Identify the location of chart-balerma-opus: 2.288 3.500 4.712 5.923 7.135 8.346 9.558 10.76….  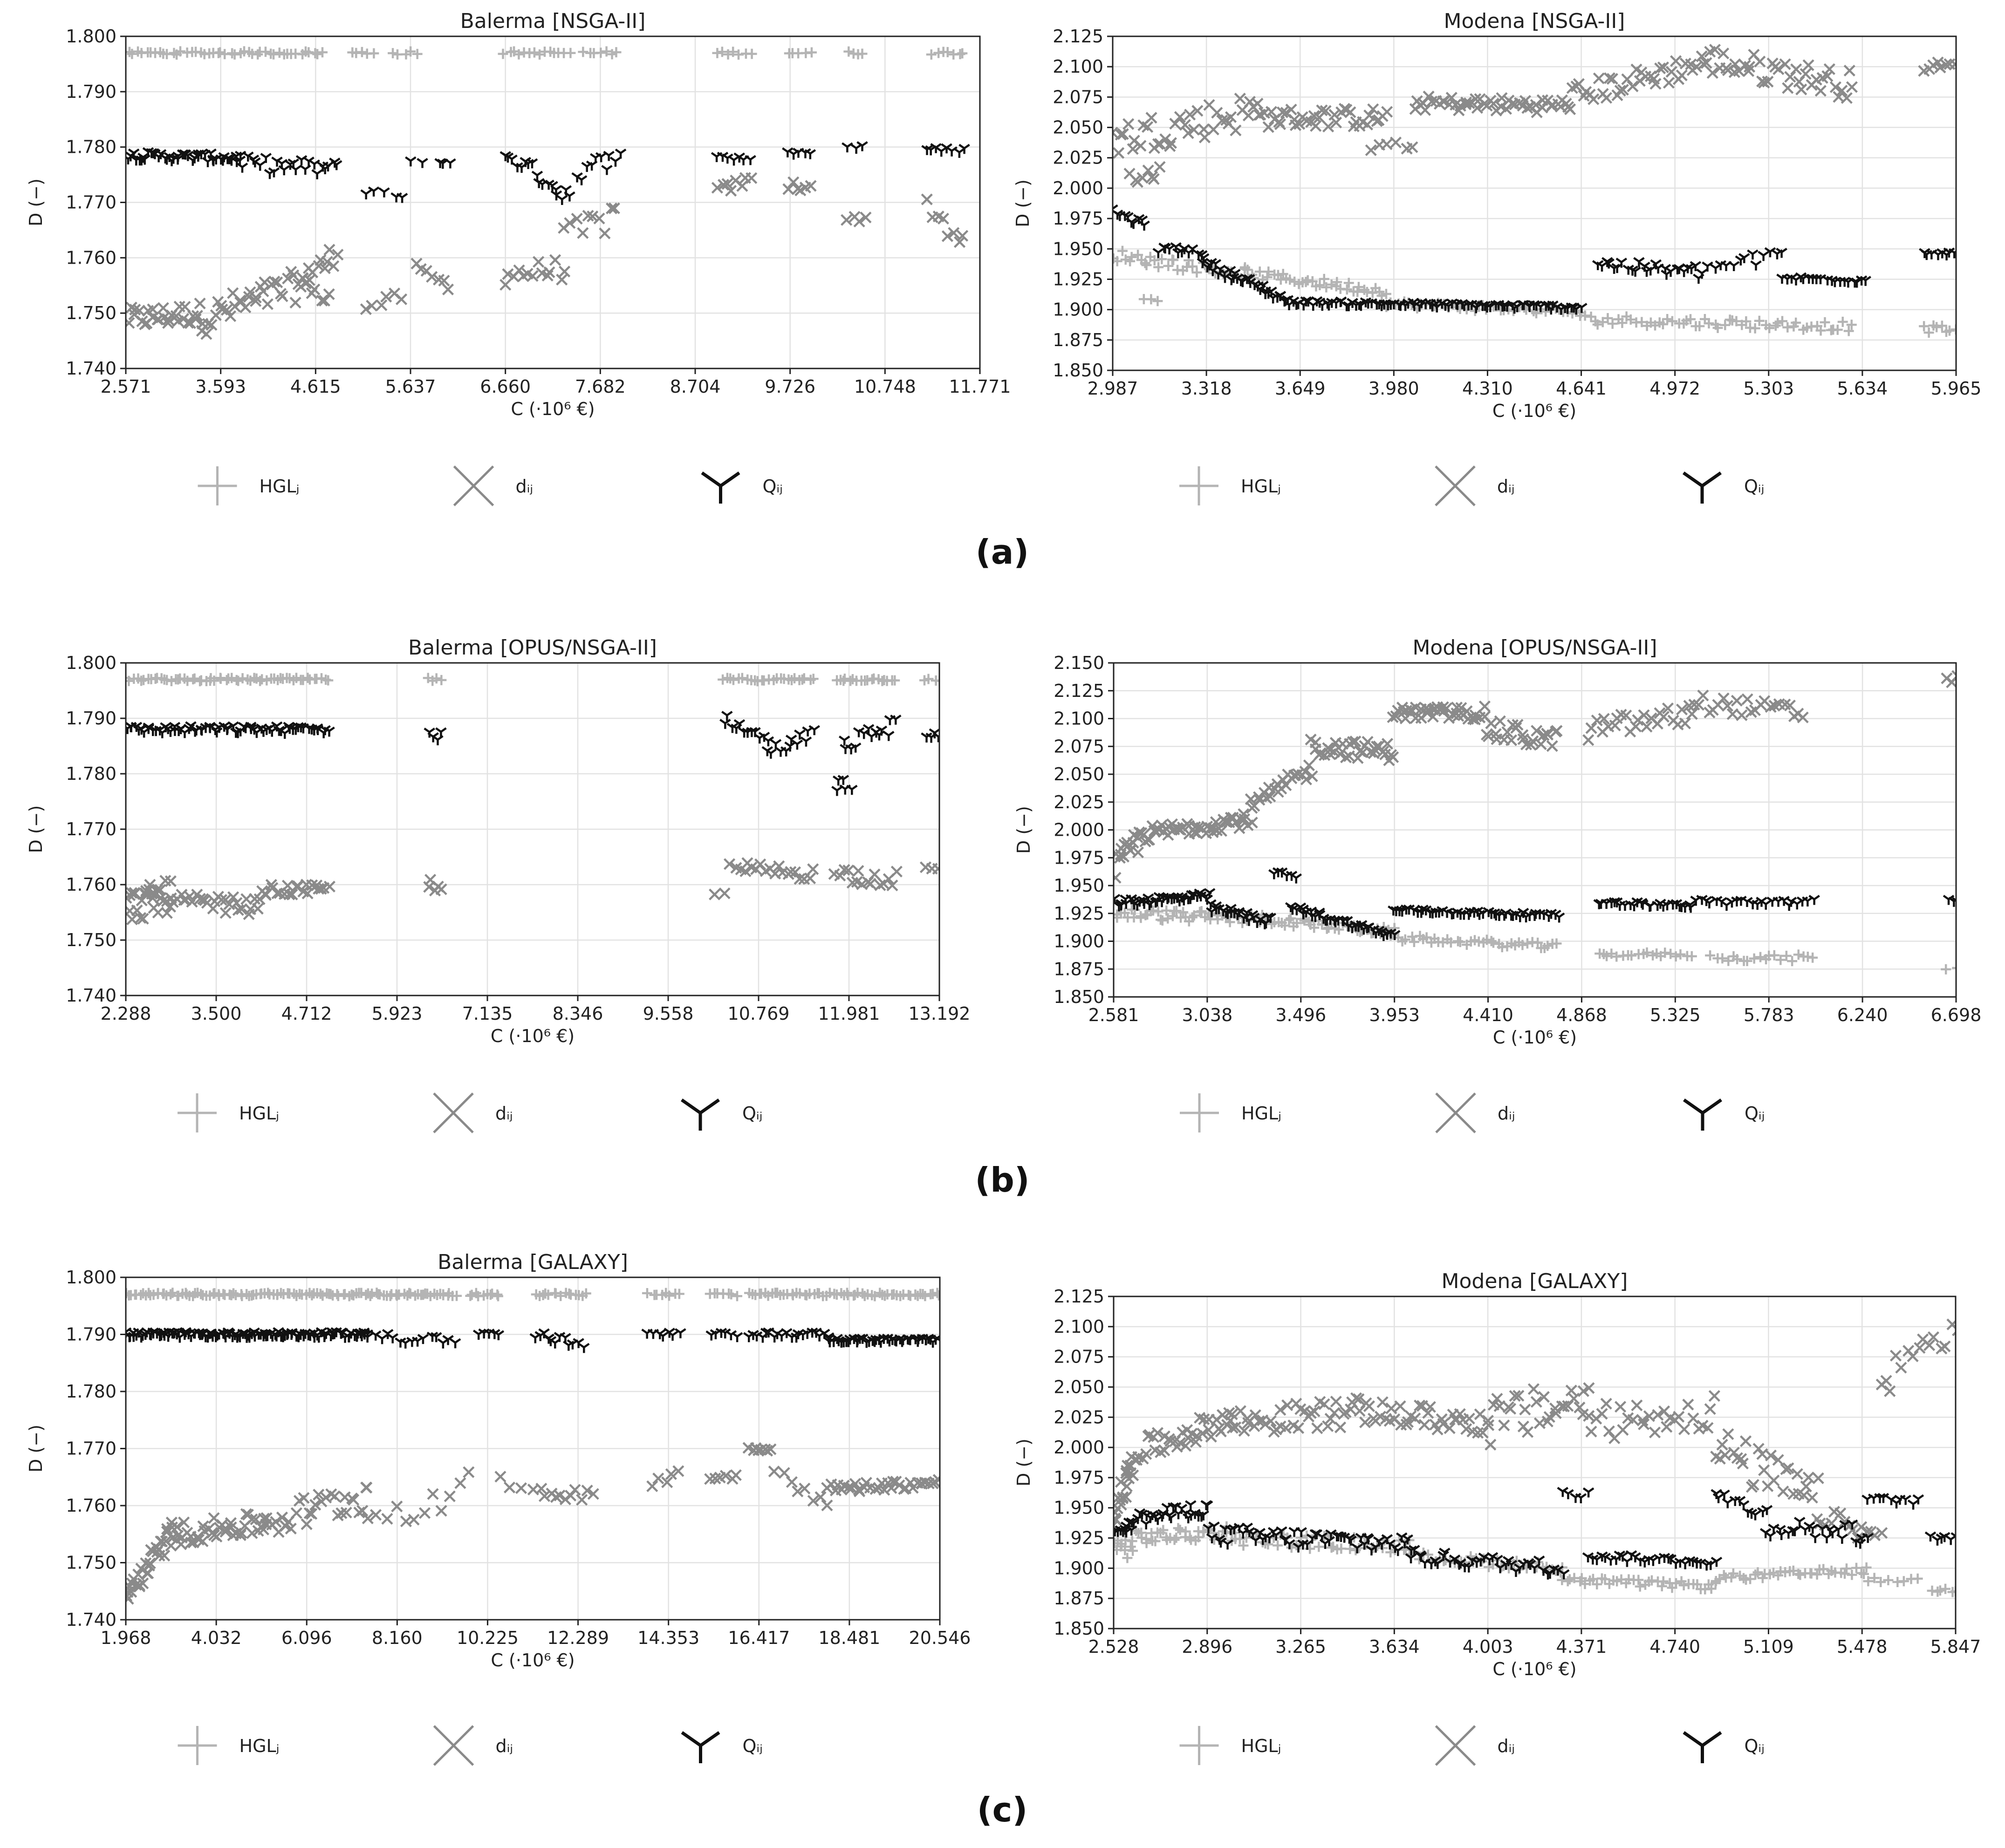
(498, 884).